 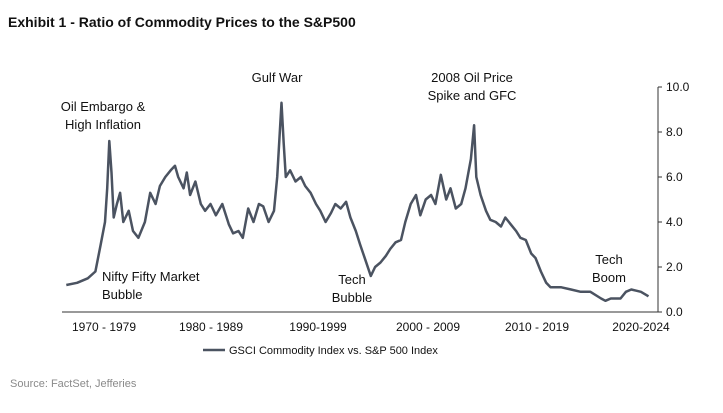 I want to click on x-tick-label: 2000 - 2009, so click(x=428, y=327).